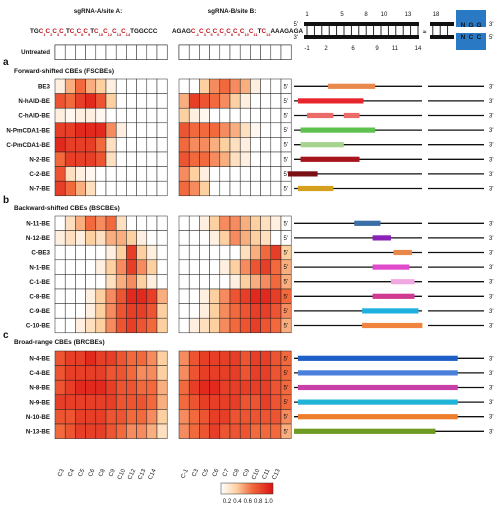 Image resolution: width=498 pixels, height=513 pixels. I want to click on deaminase-bar, so click(322, 145).